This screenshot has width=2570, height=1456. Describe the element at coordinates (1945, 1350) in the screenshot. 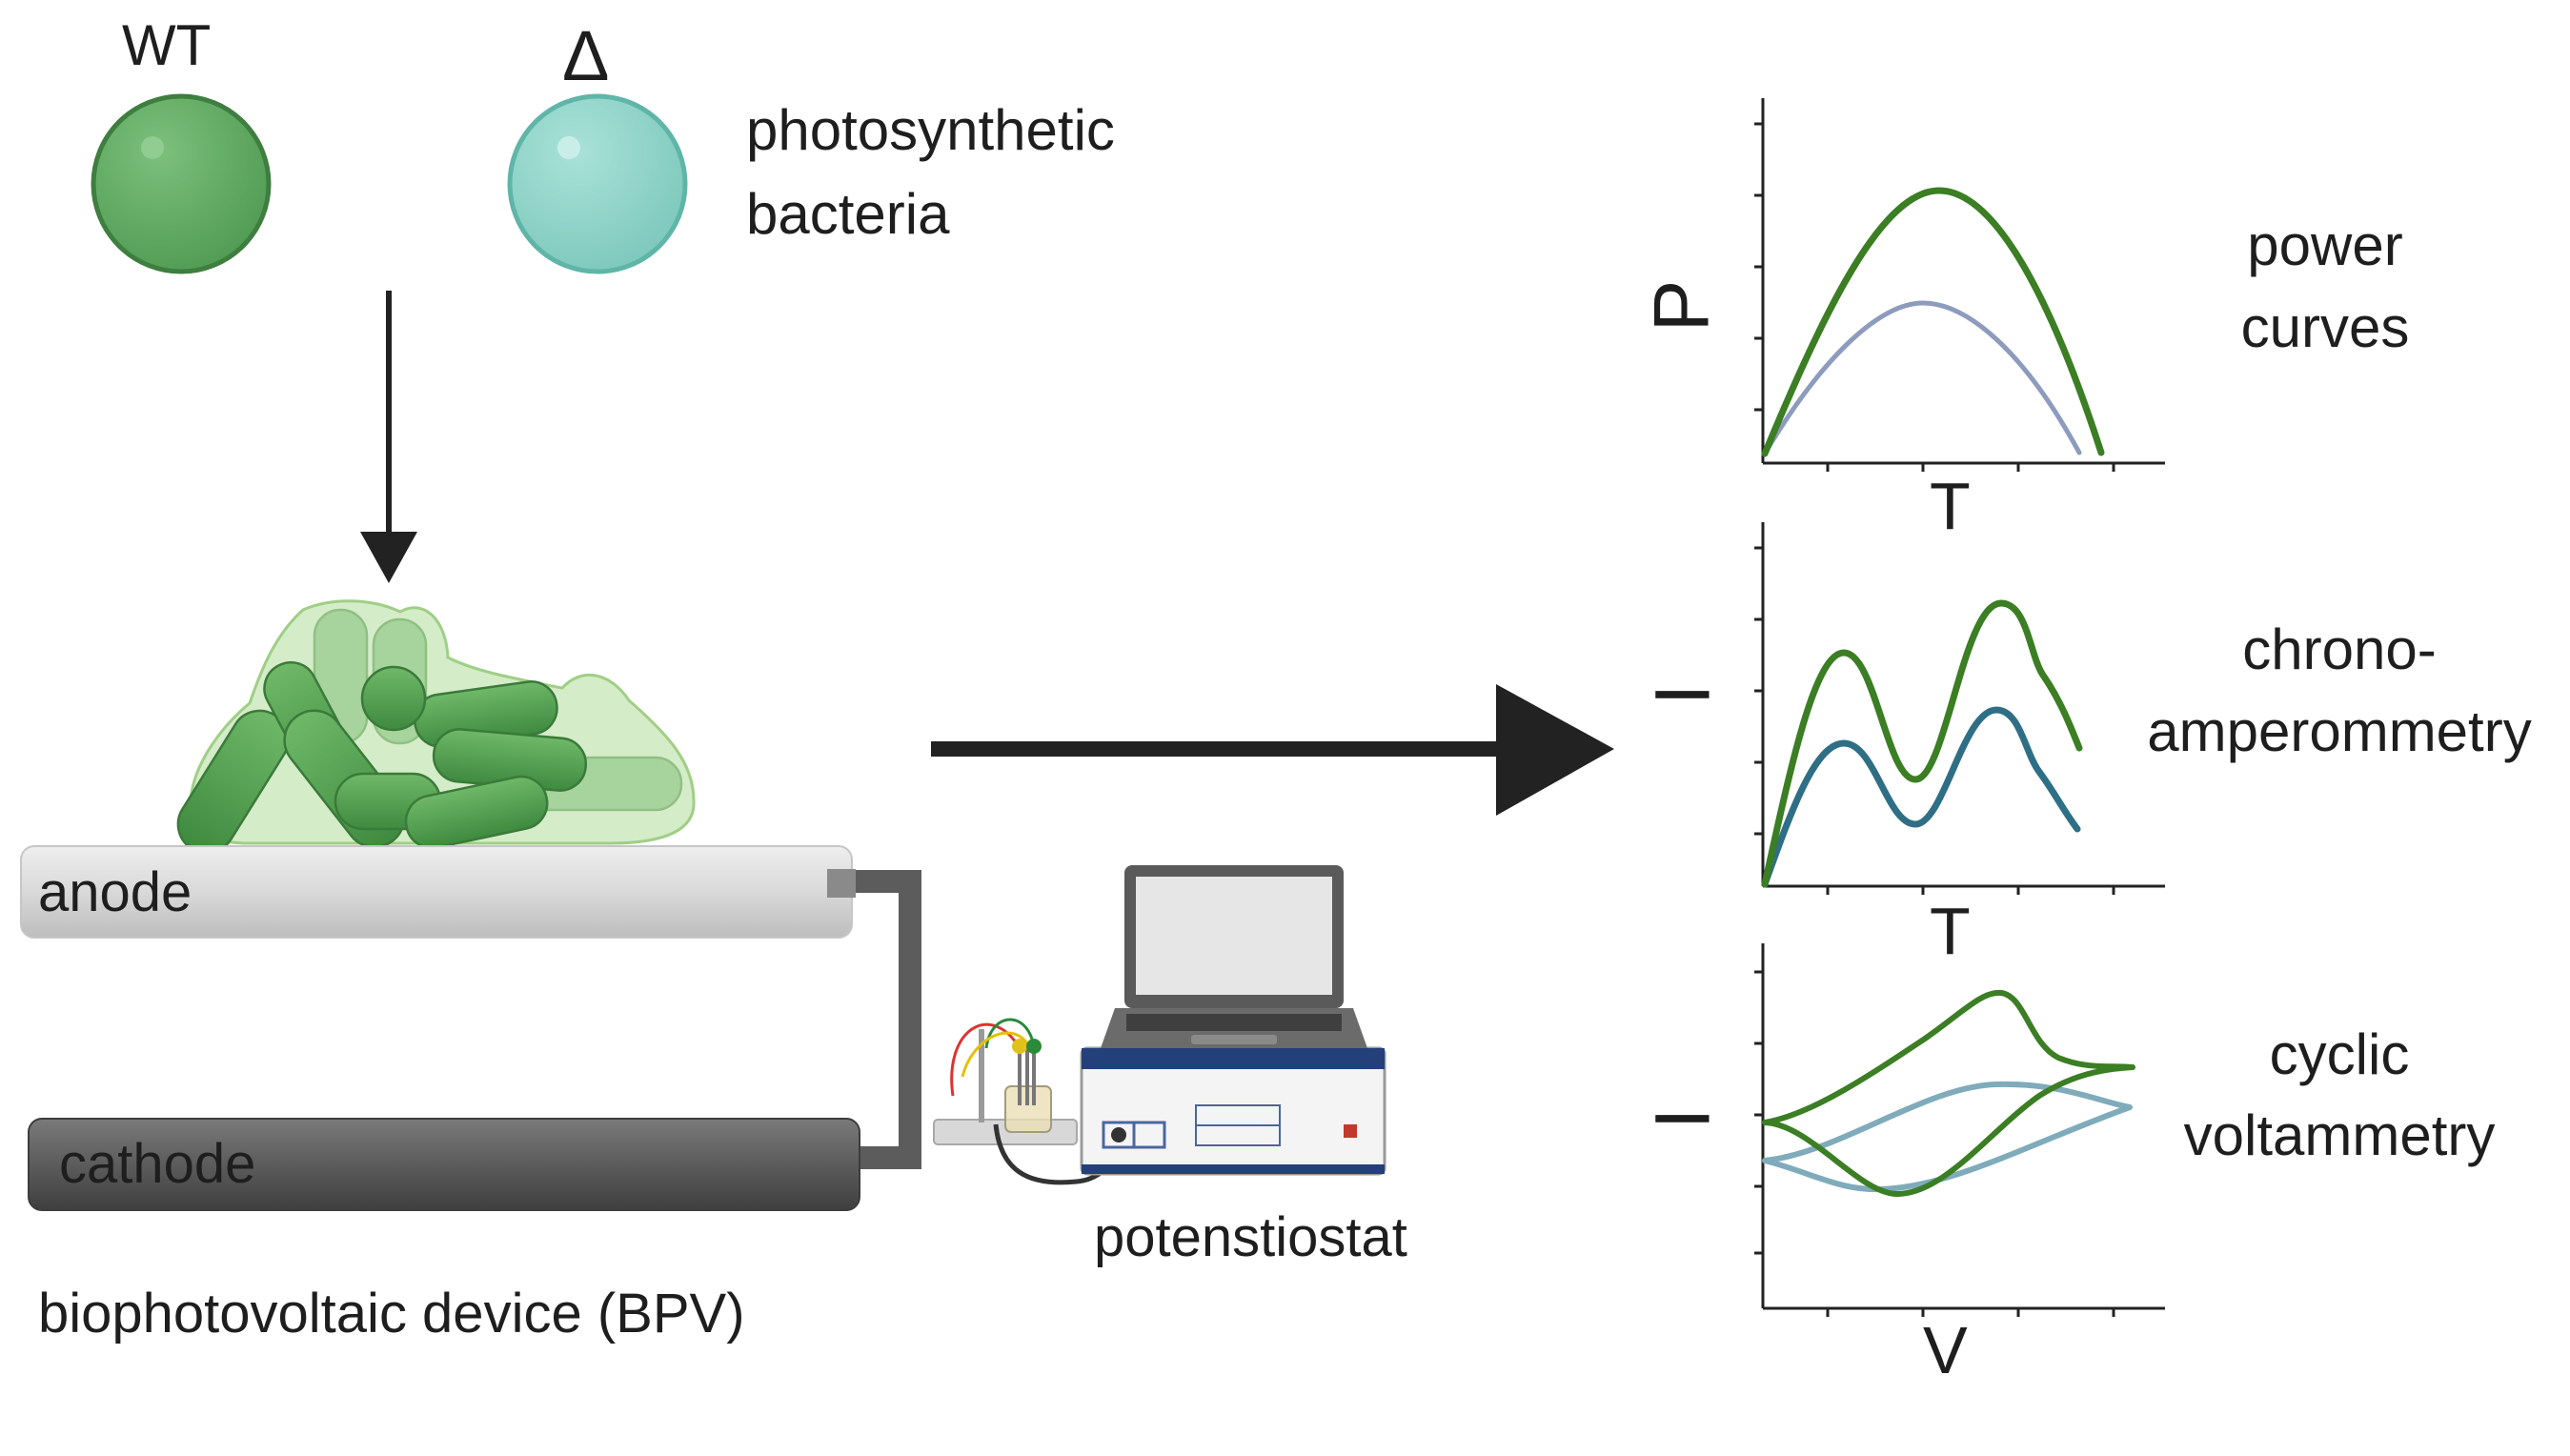

I see `cv-xlabel: V` at that location.